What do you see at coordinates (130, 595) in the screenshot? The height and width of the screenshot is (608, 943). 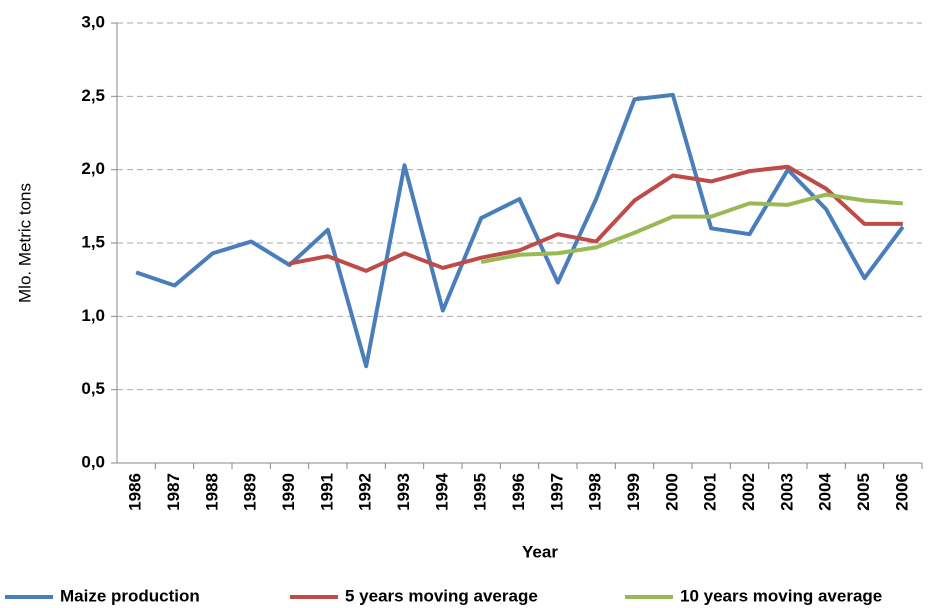 I see `legend-label: Maize production` at bounding box center [130, 595].